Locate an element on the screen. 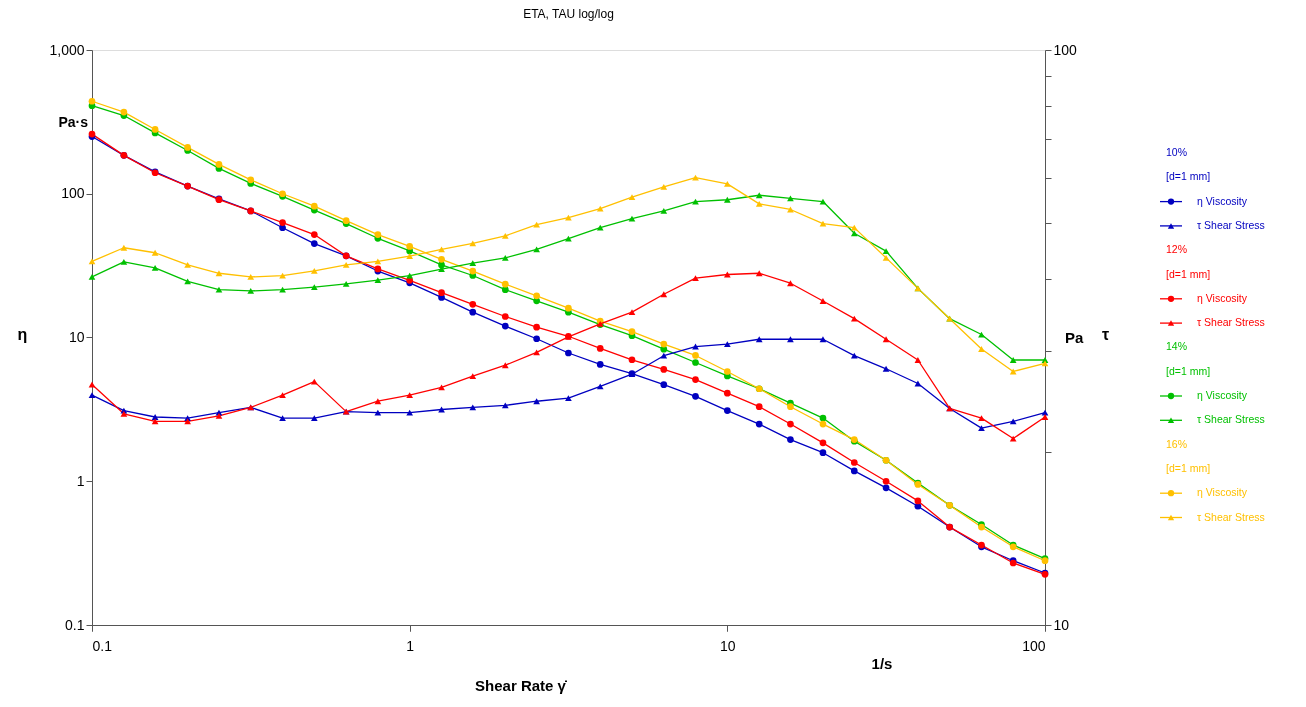 The height and width of the screenshot is (707, 1306). y-axis-title: η is located at coordinates (22, 334).